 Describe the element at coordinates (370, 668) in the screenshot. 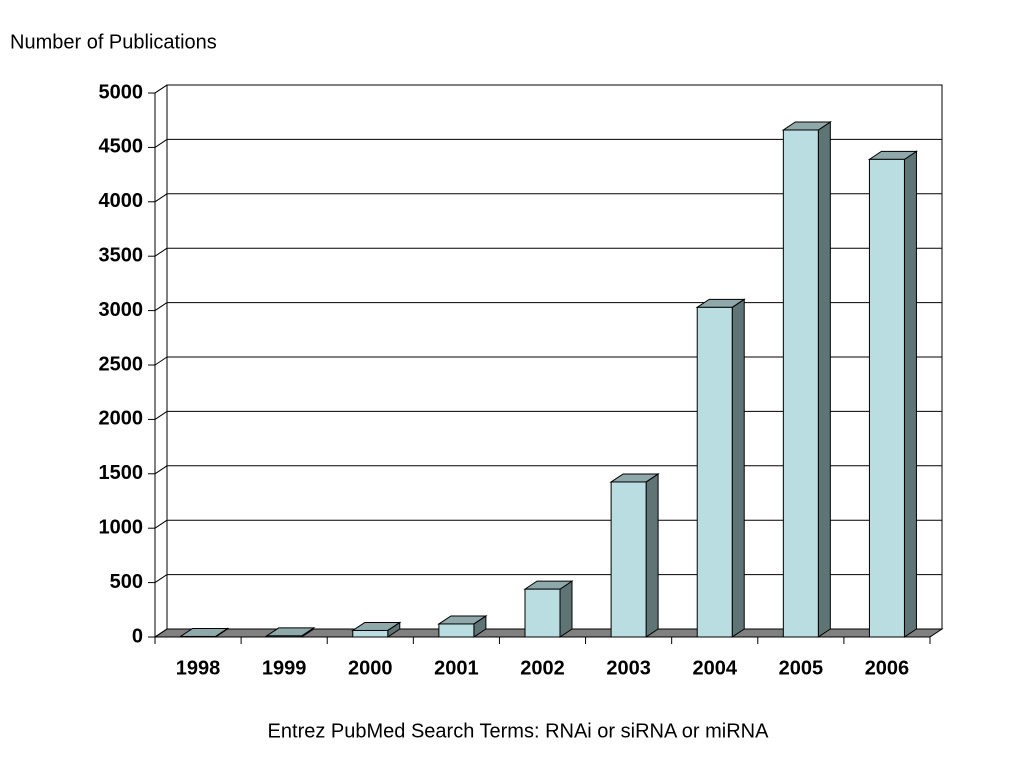

I see `x-tick-label: 2000` at that location.